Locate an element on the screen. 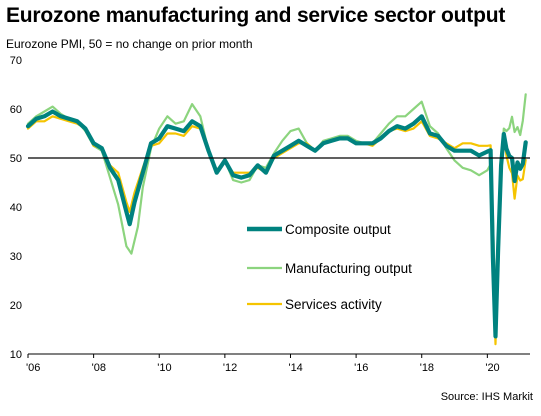 The height and width of the screenshot is (416, 541). x-tick-label: '16 is located at coordinates (361, 368).